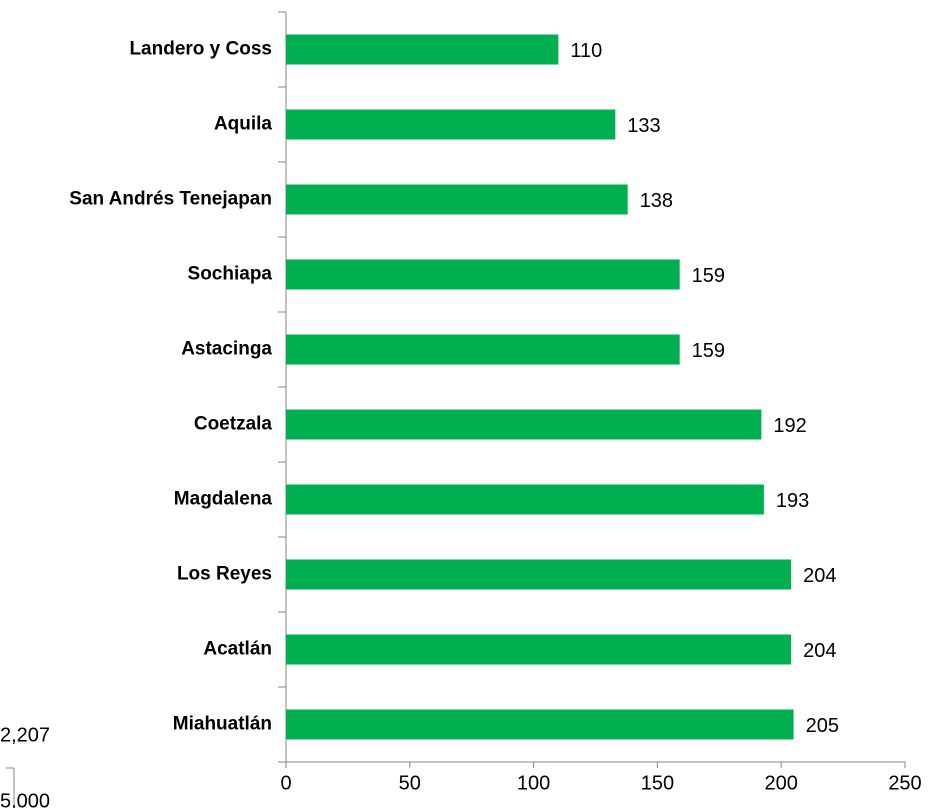 The height and width of the screenshot is (808, 929). What do you see at coordinates (230, 274) in the screenshot?
I see `category-label: Sochiapa` at bounding box center [230, 274].